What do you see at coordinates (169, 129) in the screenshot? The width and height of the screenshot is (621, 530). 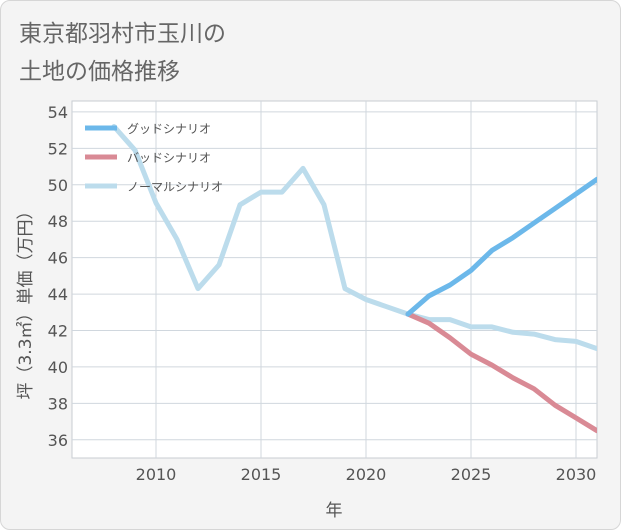 I see `legend-label-0: グッドシナリオ` at bounding box center [169, 129].